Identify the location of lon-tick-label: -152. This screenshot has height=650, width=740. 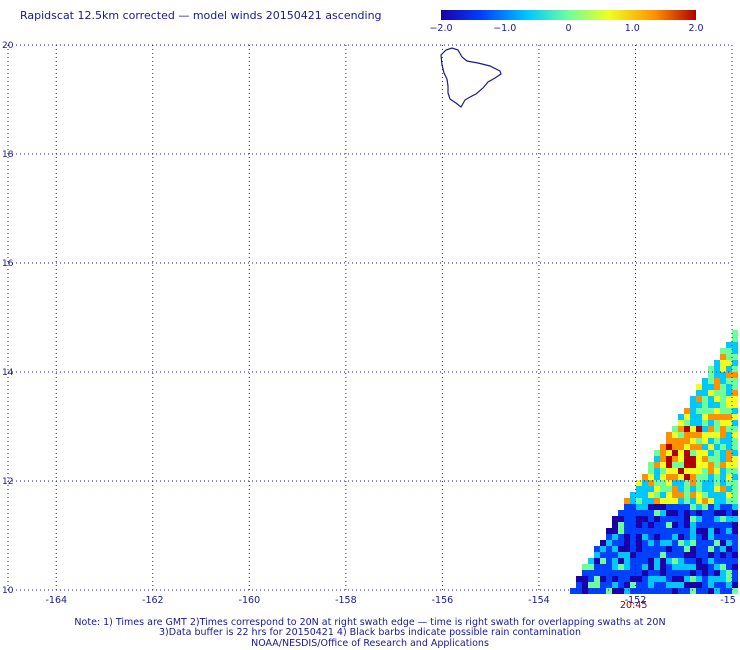
(636, 600).